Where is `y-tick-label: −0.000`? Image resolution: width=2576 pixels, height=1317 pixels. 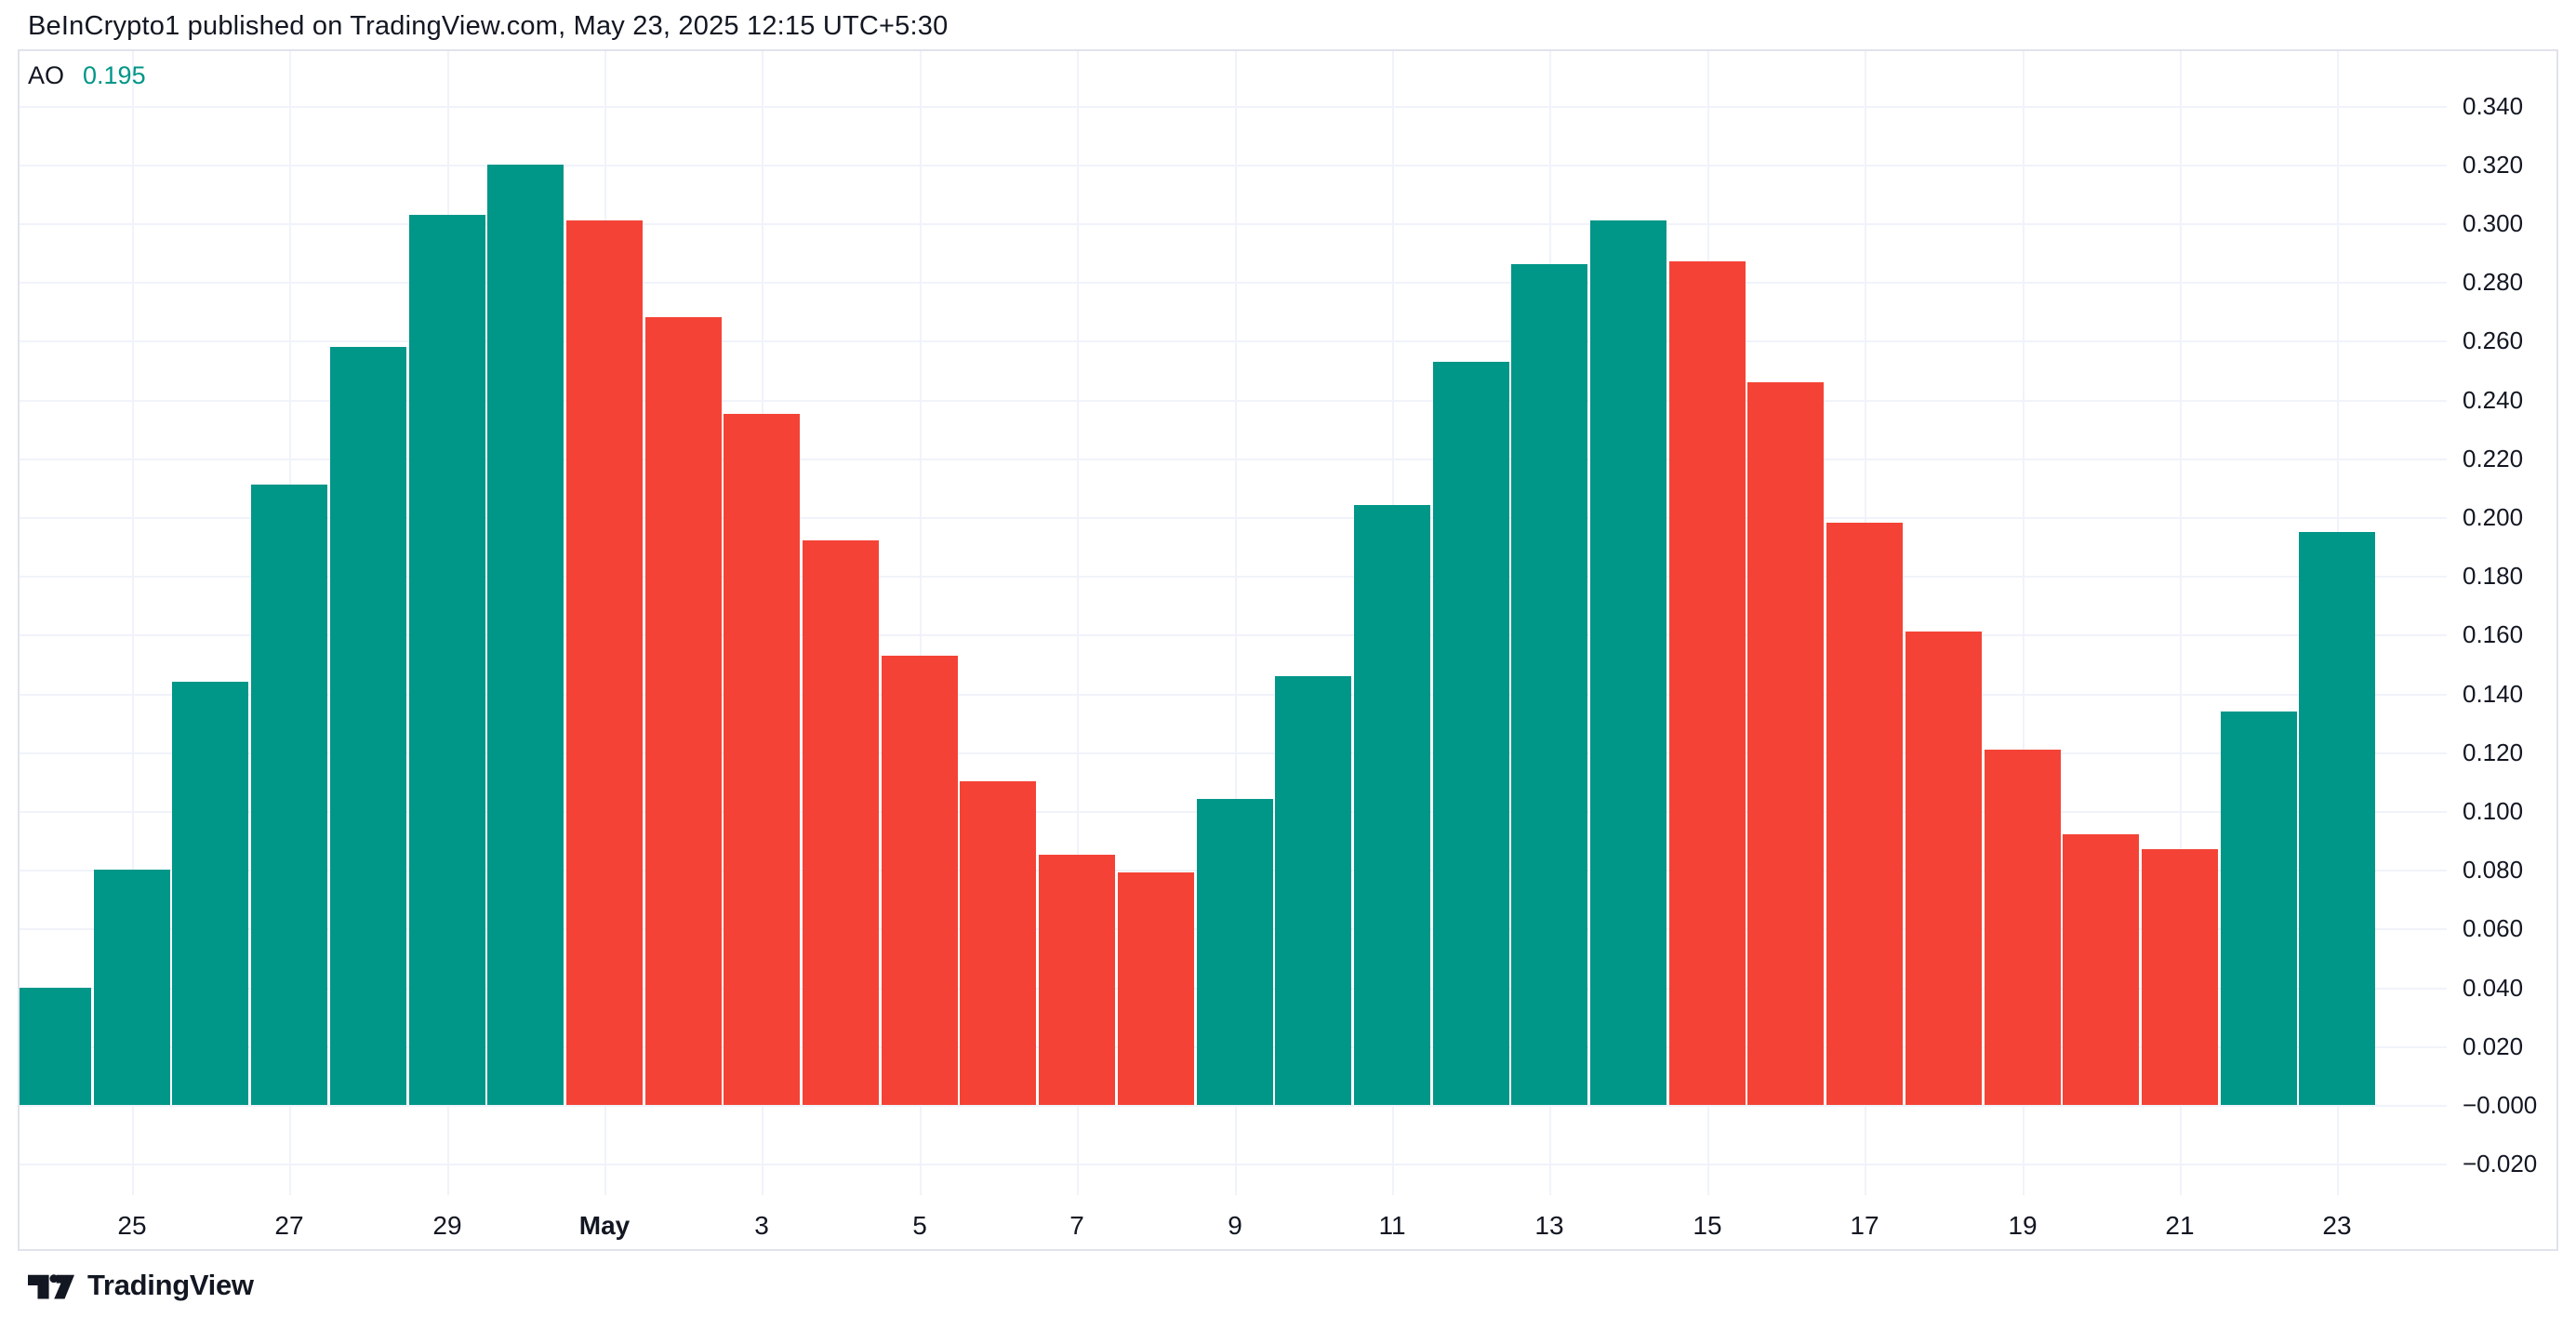 y-tick-label: −0.000 is located at coordinates (2500, 1105).